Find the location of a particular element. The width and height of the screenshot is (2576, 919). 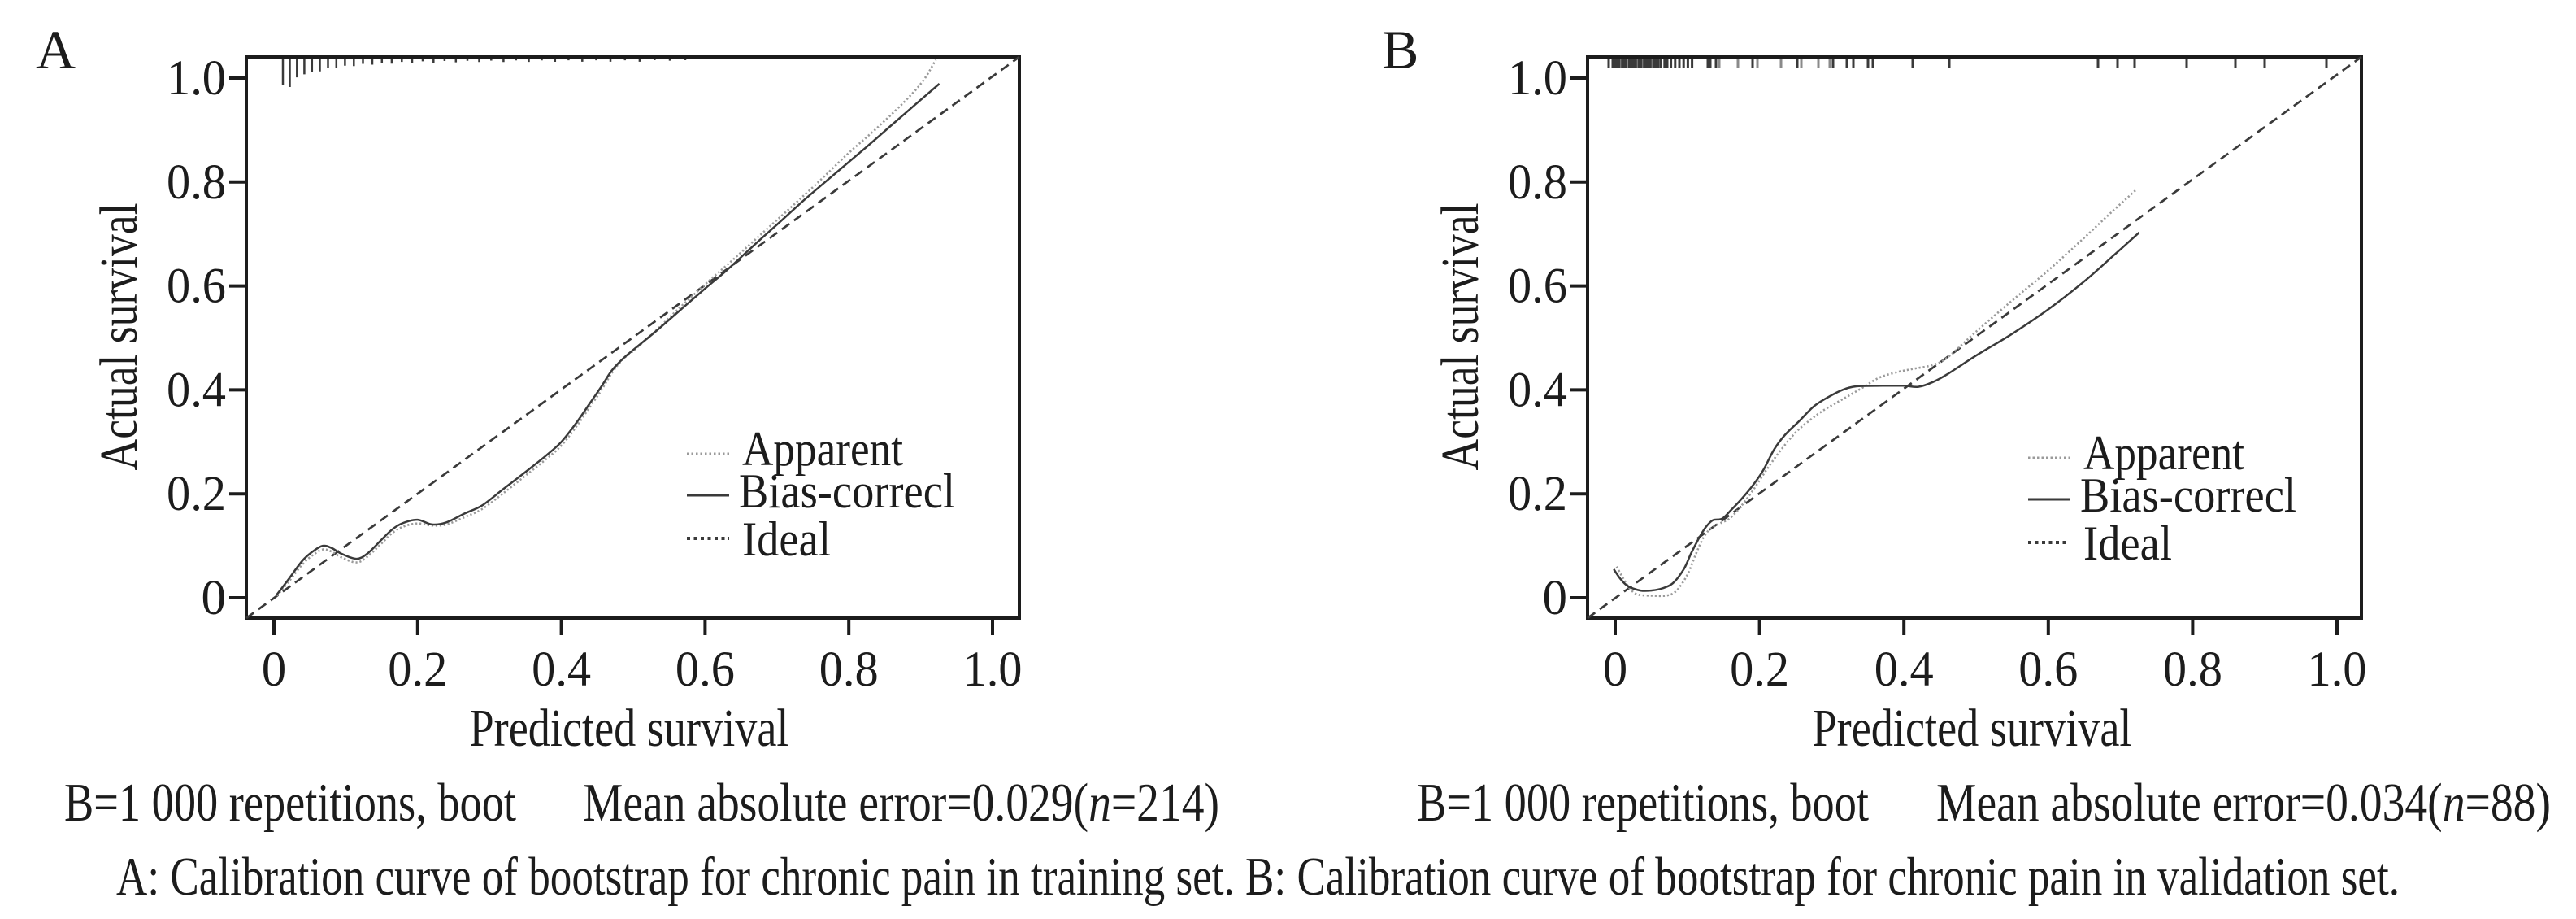

svg-text:Mean absolute error=0.034(n=88: Mean absolute error=0.034(n=88) is located at coordinates (2243, 803).